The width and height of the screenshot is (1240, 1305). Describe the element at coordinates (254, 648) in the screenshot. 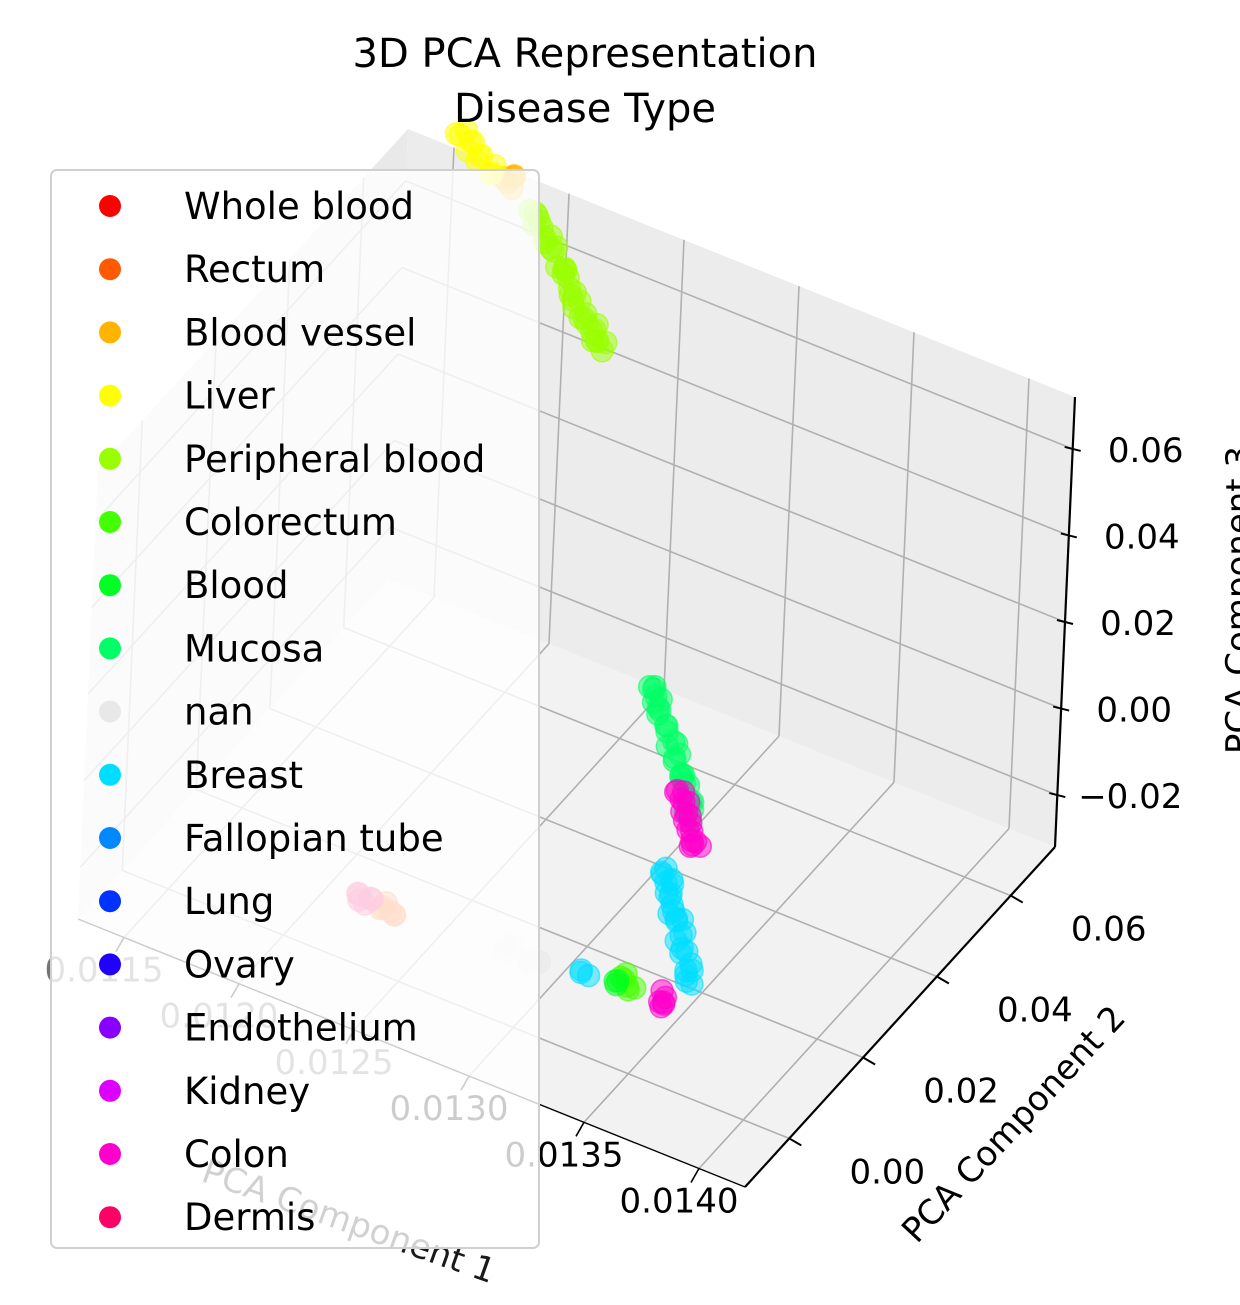

I see `legend-label: Mucosa` at that location.